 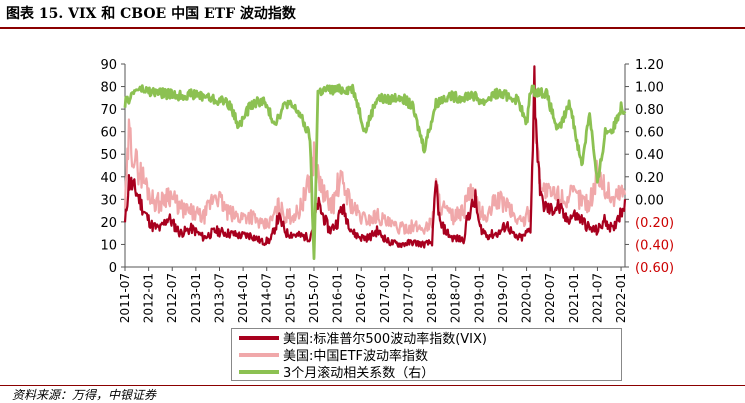 What do you see at coordinates (259, 337) in the screenshot?
I see `legend-swatch-vix` at bounding box center [259, 337].